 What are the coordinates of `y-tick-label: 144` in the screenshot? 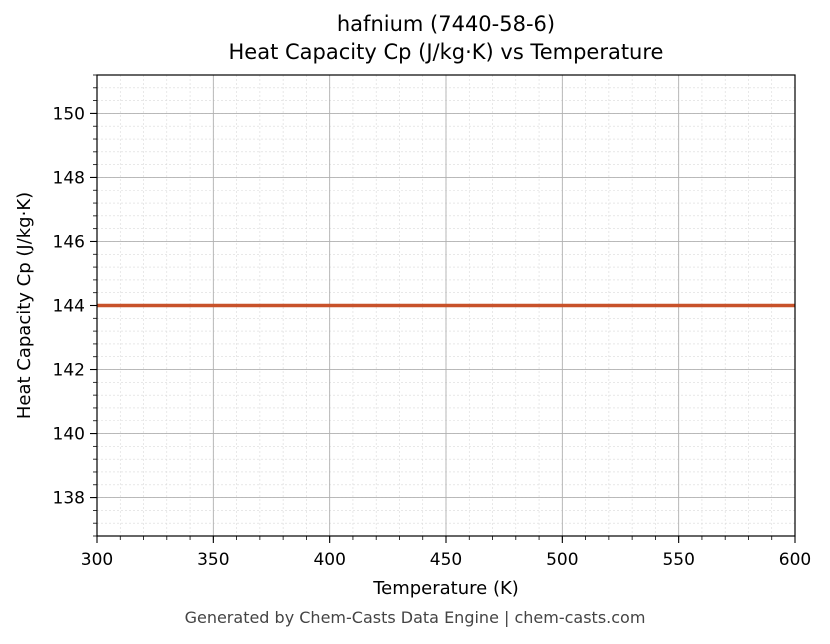 It's located at (69, 307).